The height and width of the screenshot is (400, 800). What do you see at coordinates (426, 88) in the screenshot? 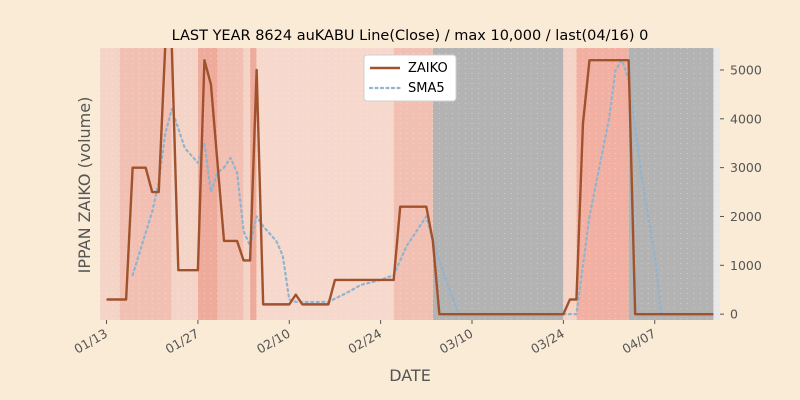
I see `legend-label-sma5: SMA5` at bounding box center [426, 88].